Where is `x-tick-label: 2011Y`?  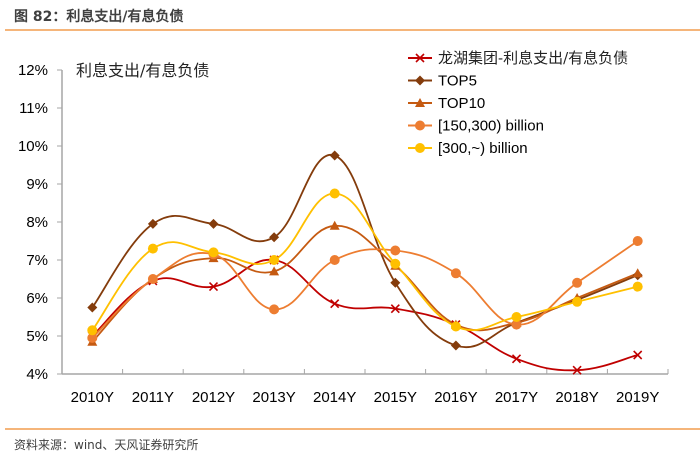 x-tick-label: 2011Y is located at coordinates (153, 397).